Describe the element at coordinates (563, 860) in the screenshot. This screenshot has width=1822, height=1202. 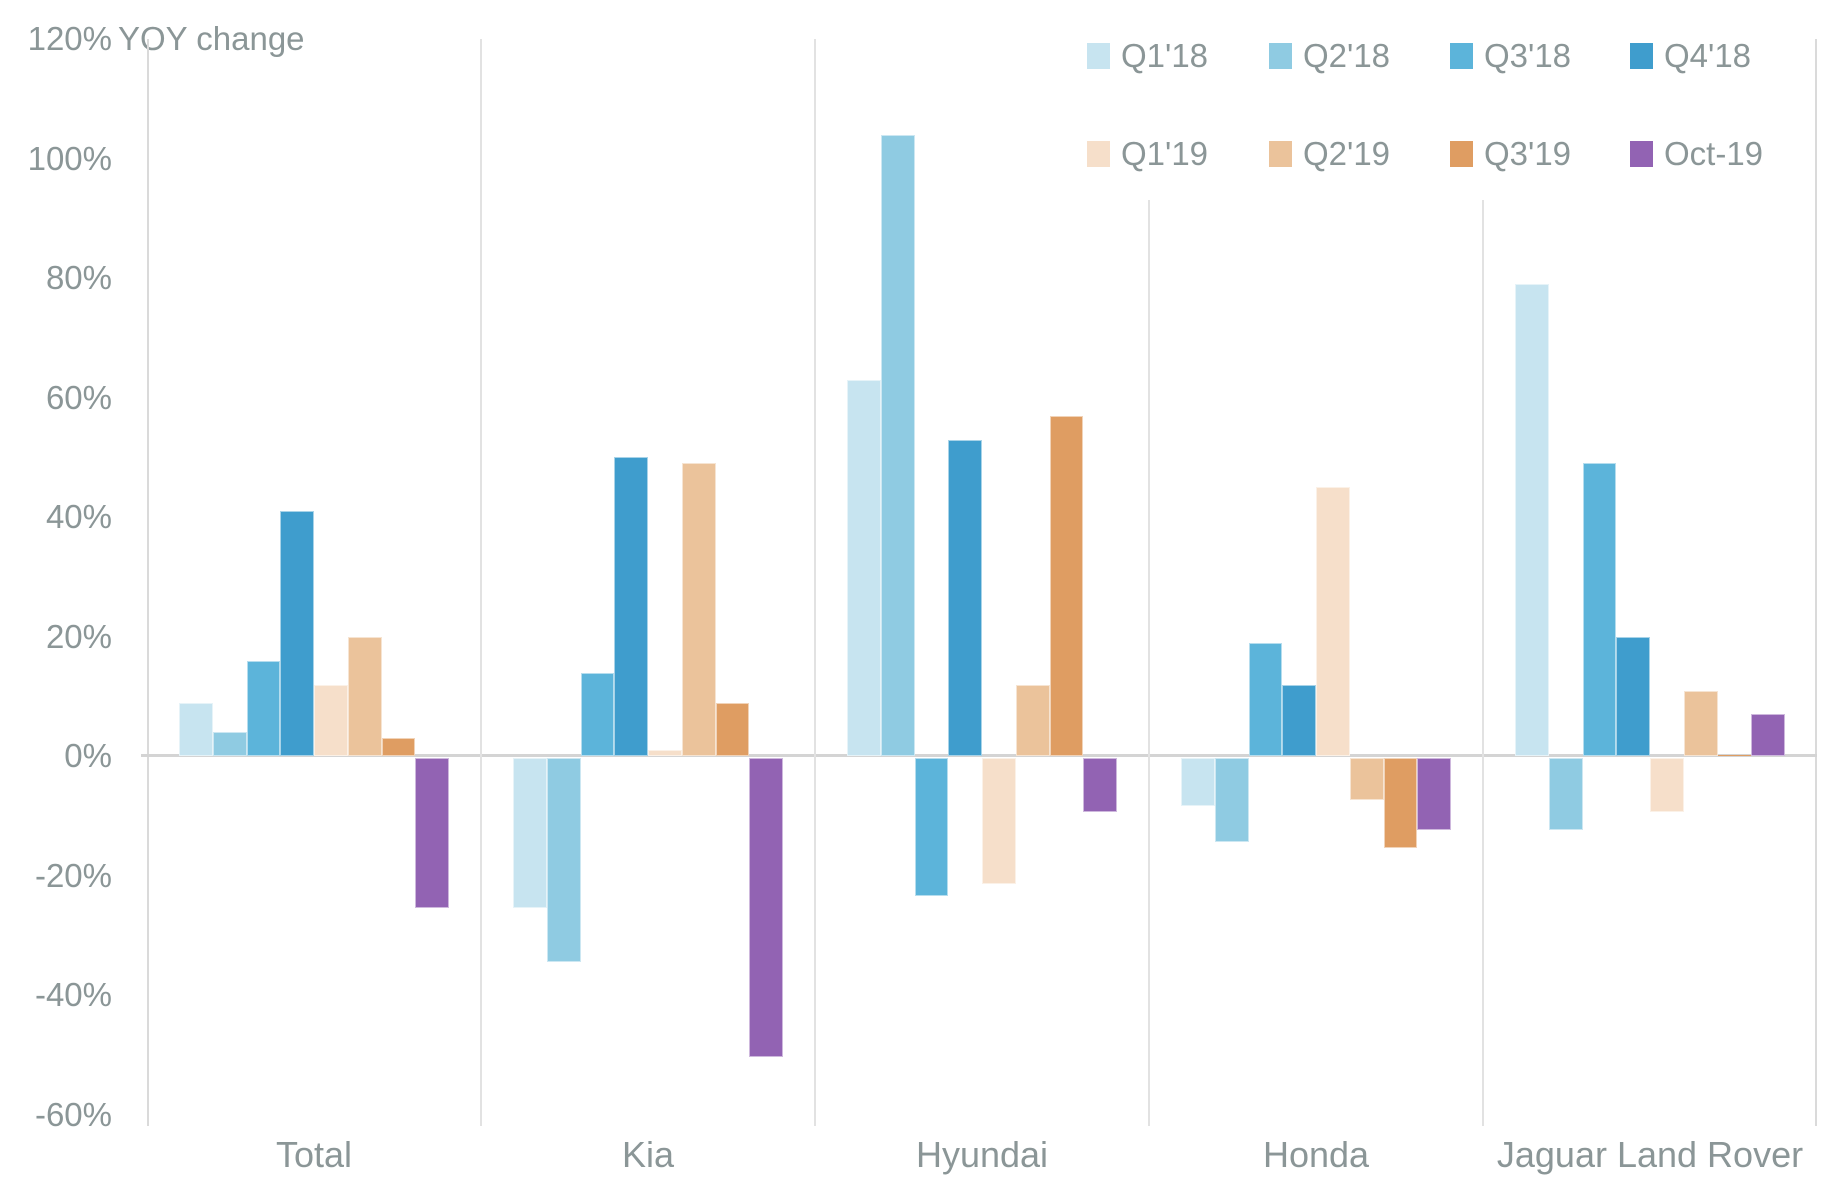
I see `bar-kia-q218` at that location.